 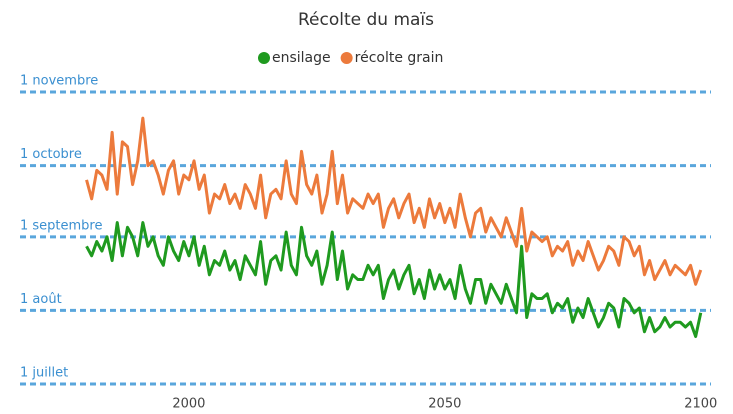 I want to click on y-tick-label: 1 novembre, so click(x=59, y=81).